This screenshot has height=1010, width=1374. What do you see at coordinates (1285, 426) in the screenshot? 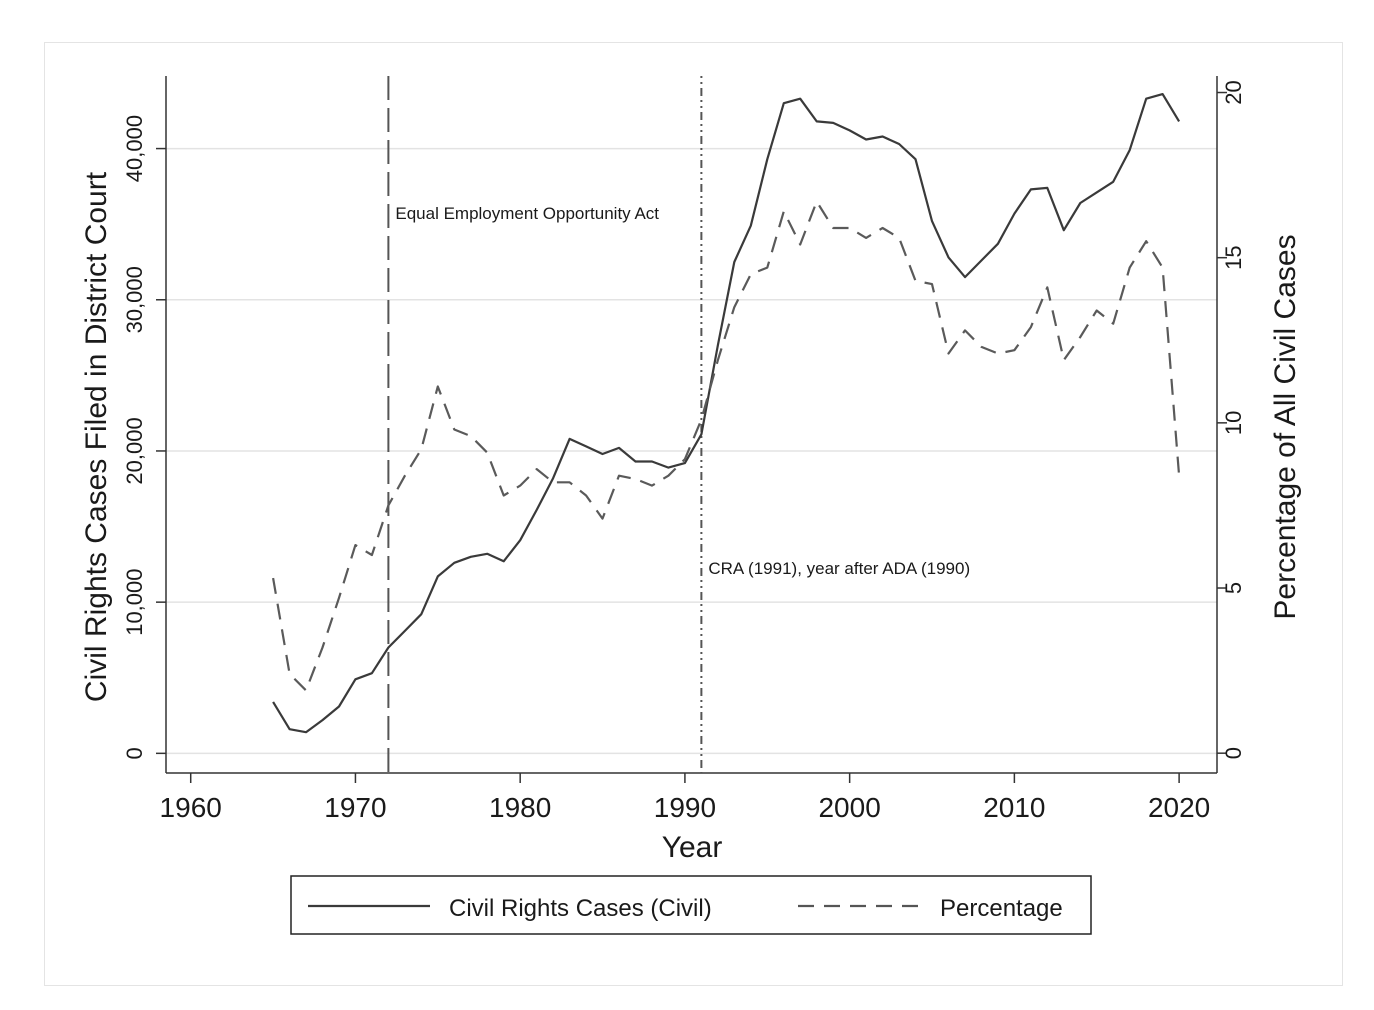
I see `y-axis-right-label: Percentage of All Civil Cases` at bounding box center [1285, 426].